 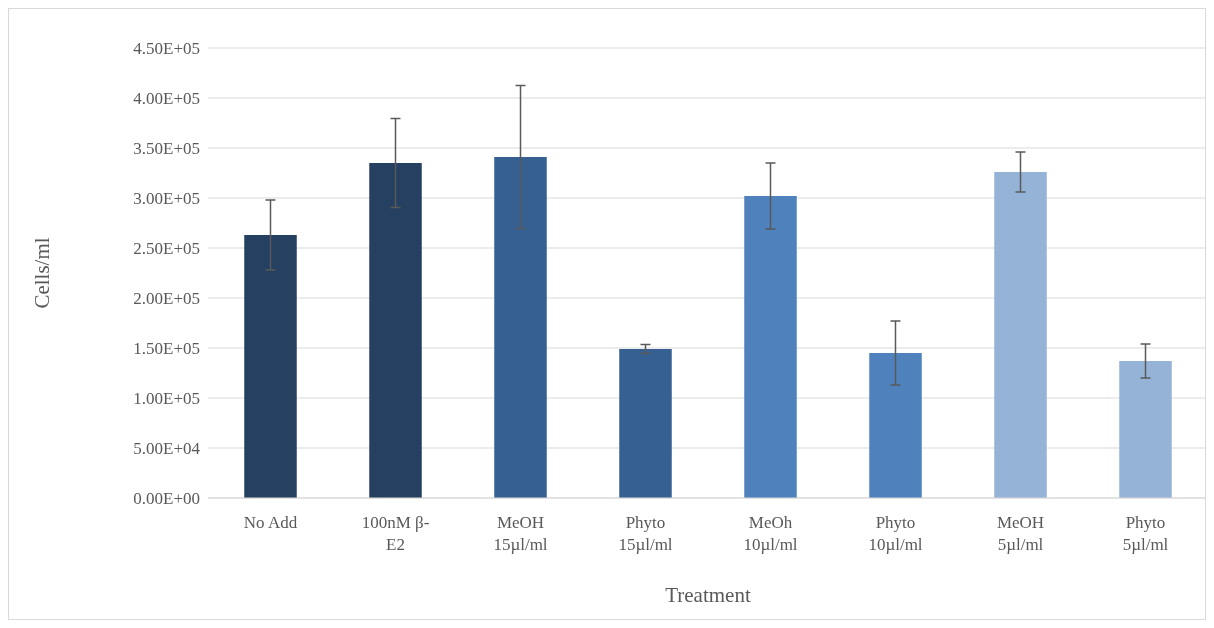 I want to click on x-tick-label: Phyto 10µl/ml, so click(x=895, y=533).